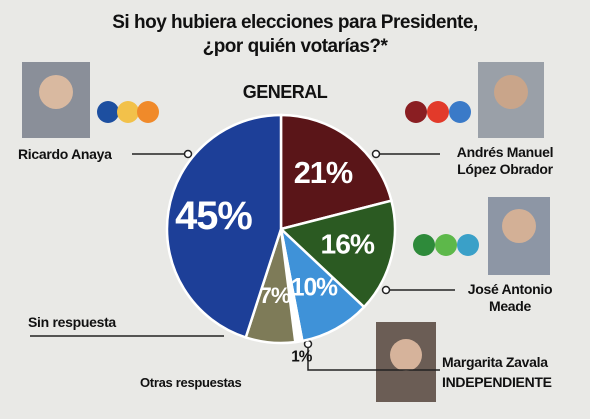 Image resolution: width=590 pixels, height=419 pixels. Describe the element at coordinates (510, 297) in the screenshot. I see `legend-label: José Antonio Meade` at that location.